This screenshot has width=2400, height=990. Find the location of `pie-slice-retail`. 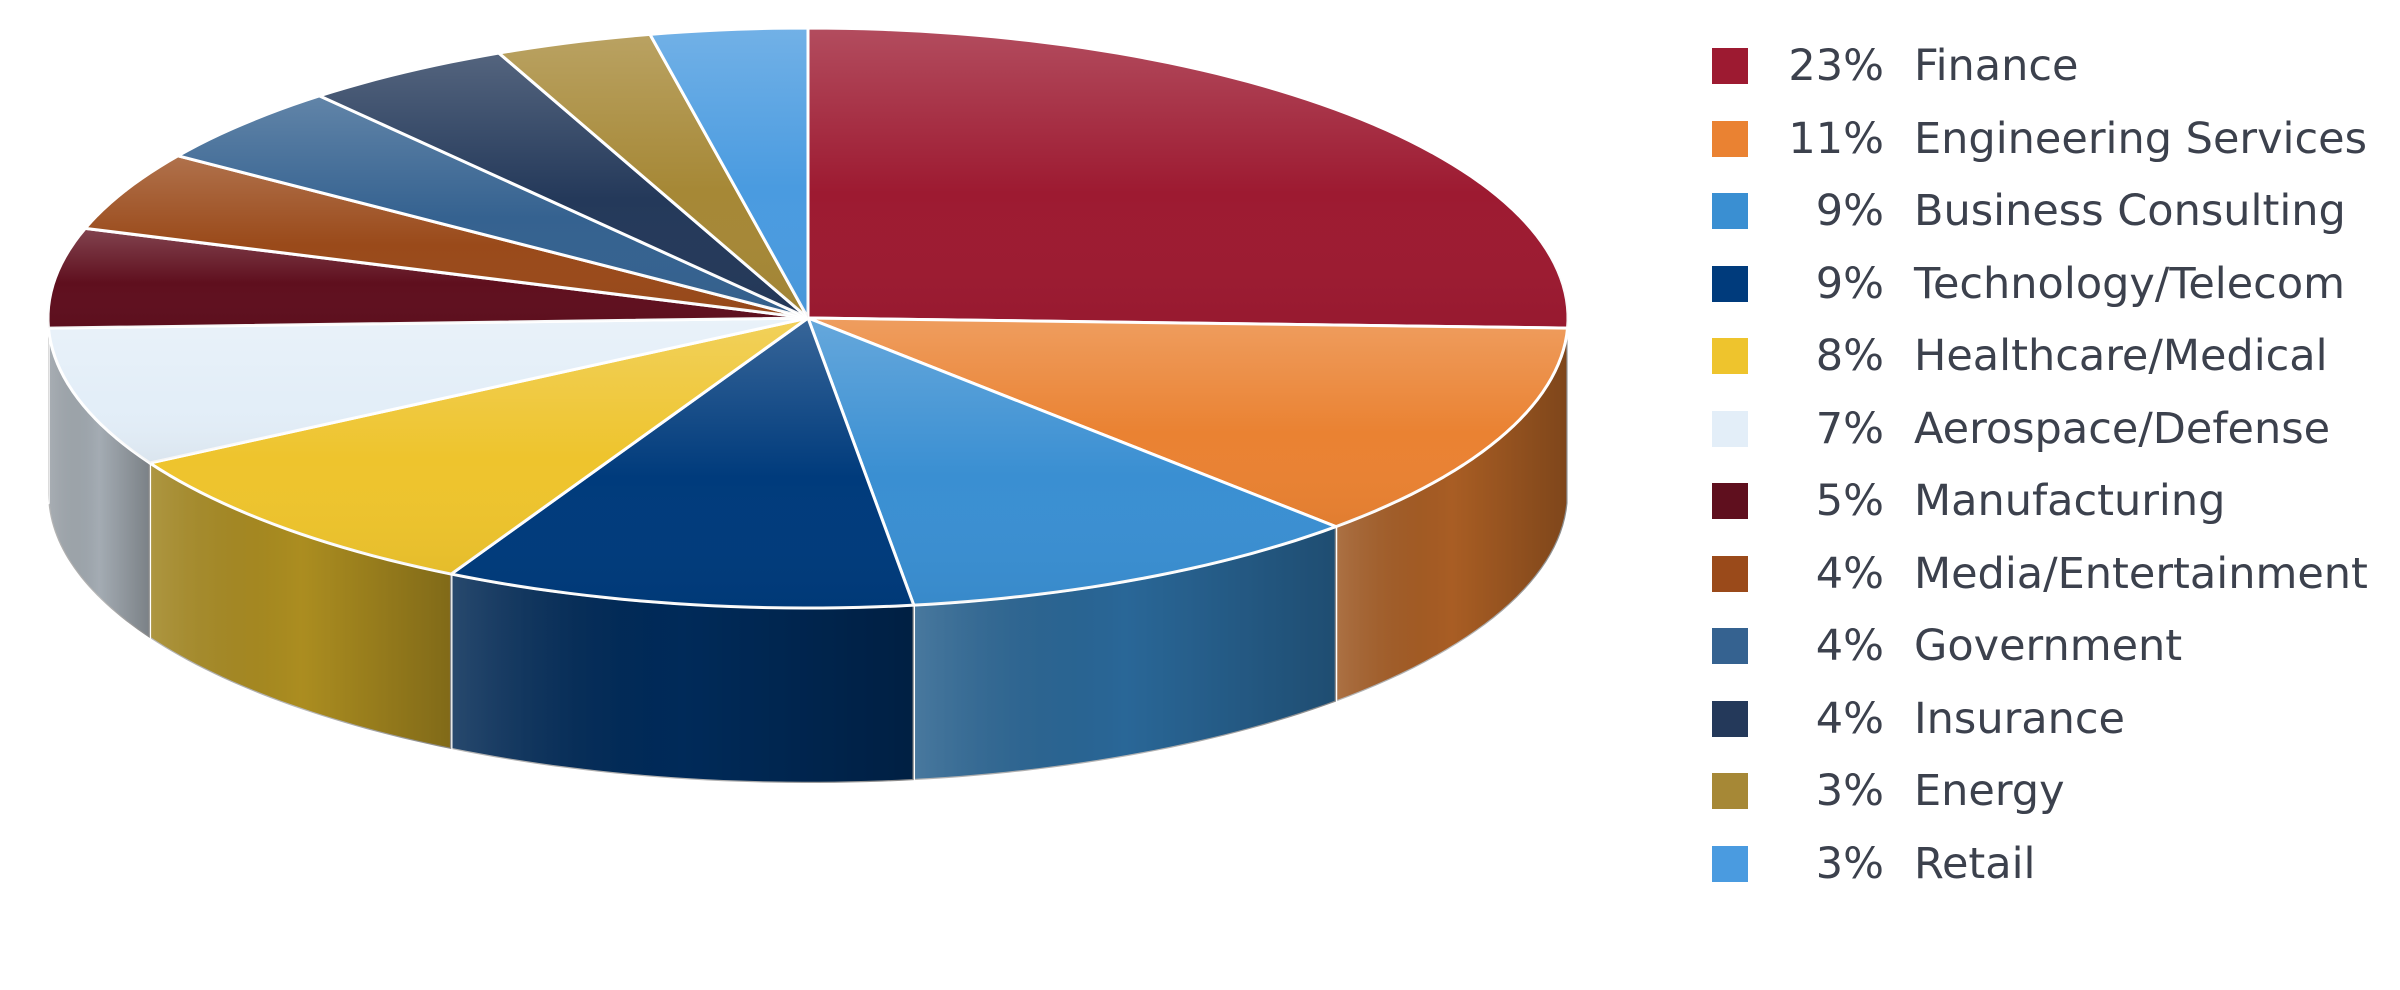

pie-slice-retail is located at coordinates (729, 173).